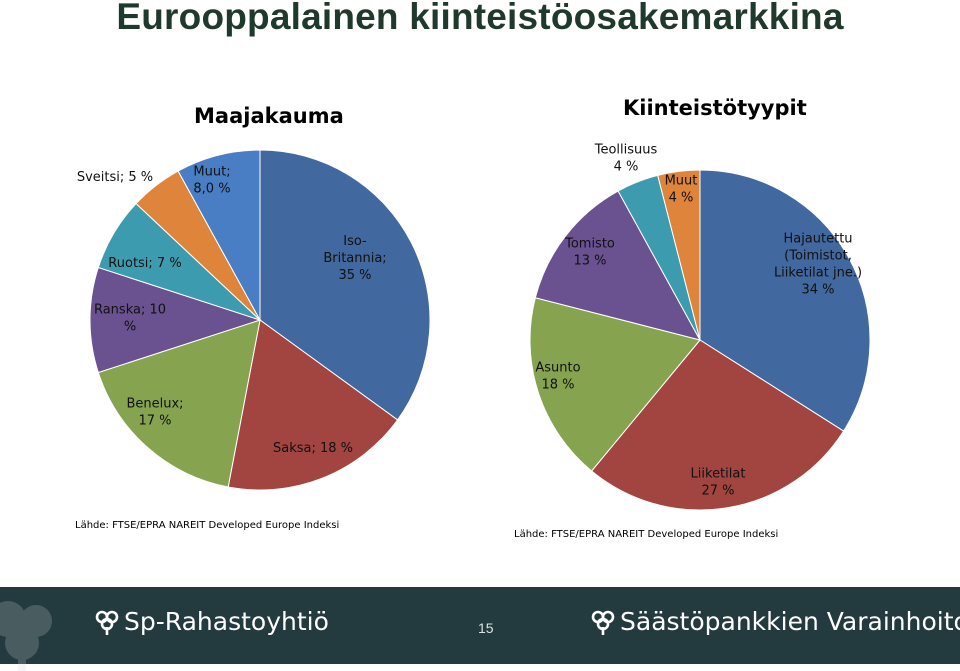  Describe the element at coordinates (589, 253) in the screenshot. I see `slice-label: Tomisto 13 %` at that location.